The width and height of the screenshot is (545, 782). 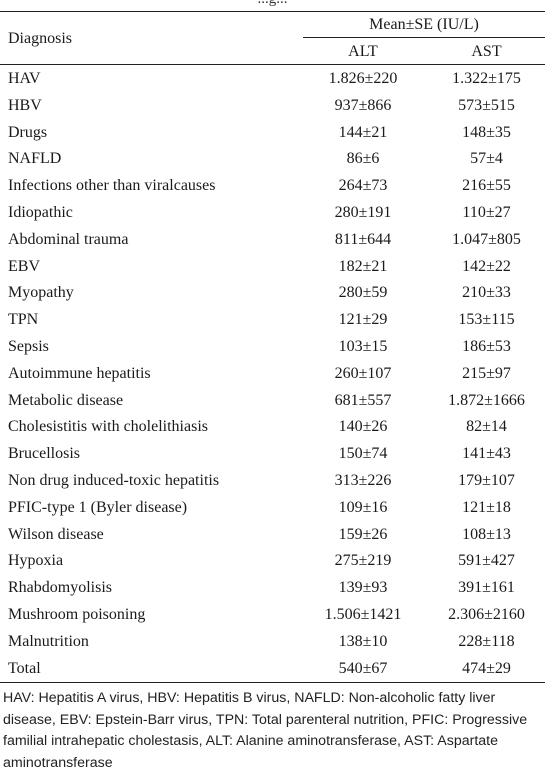 What do you see at coordinates (272, 347) in the screenshot?
I see `table-row: Sepsis 103±15 186±53` at bounding box center [272, 347].